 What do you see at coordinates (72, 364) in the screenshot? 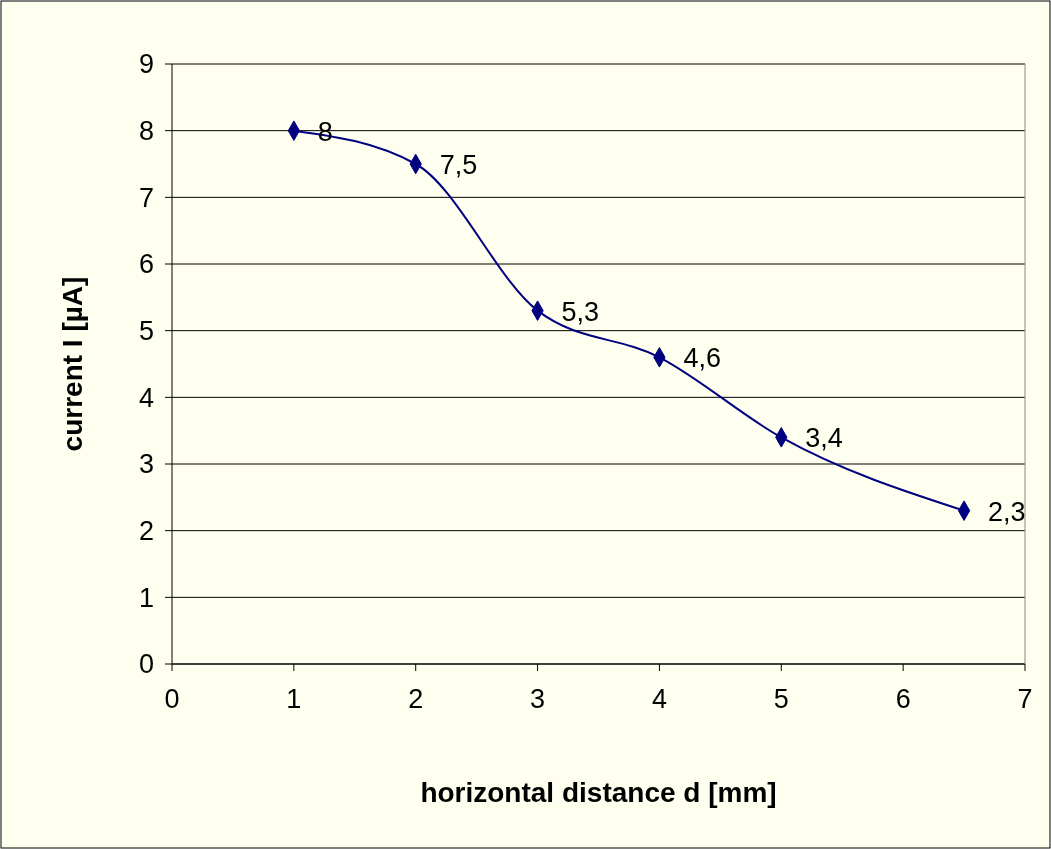
I see `y-axis-title: current I [µA]` at bounding box center [72, 364].